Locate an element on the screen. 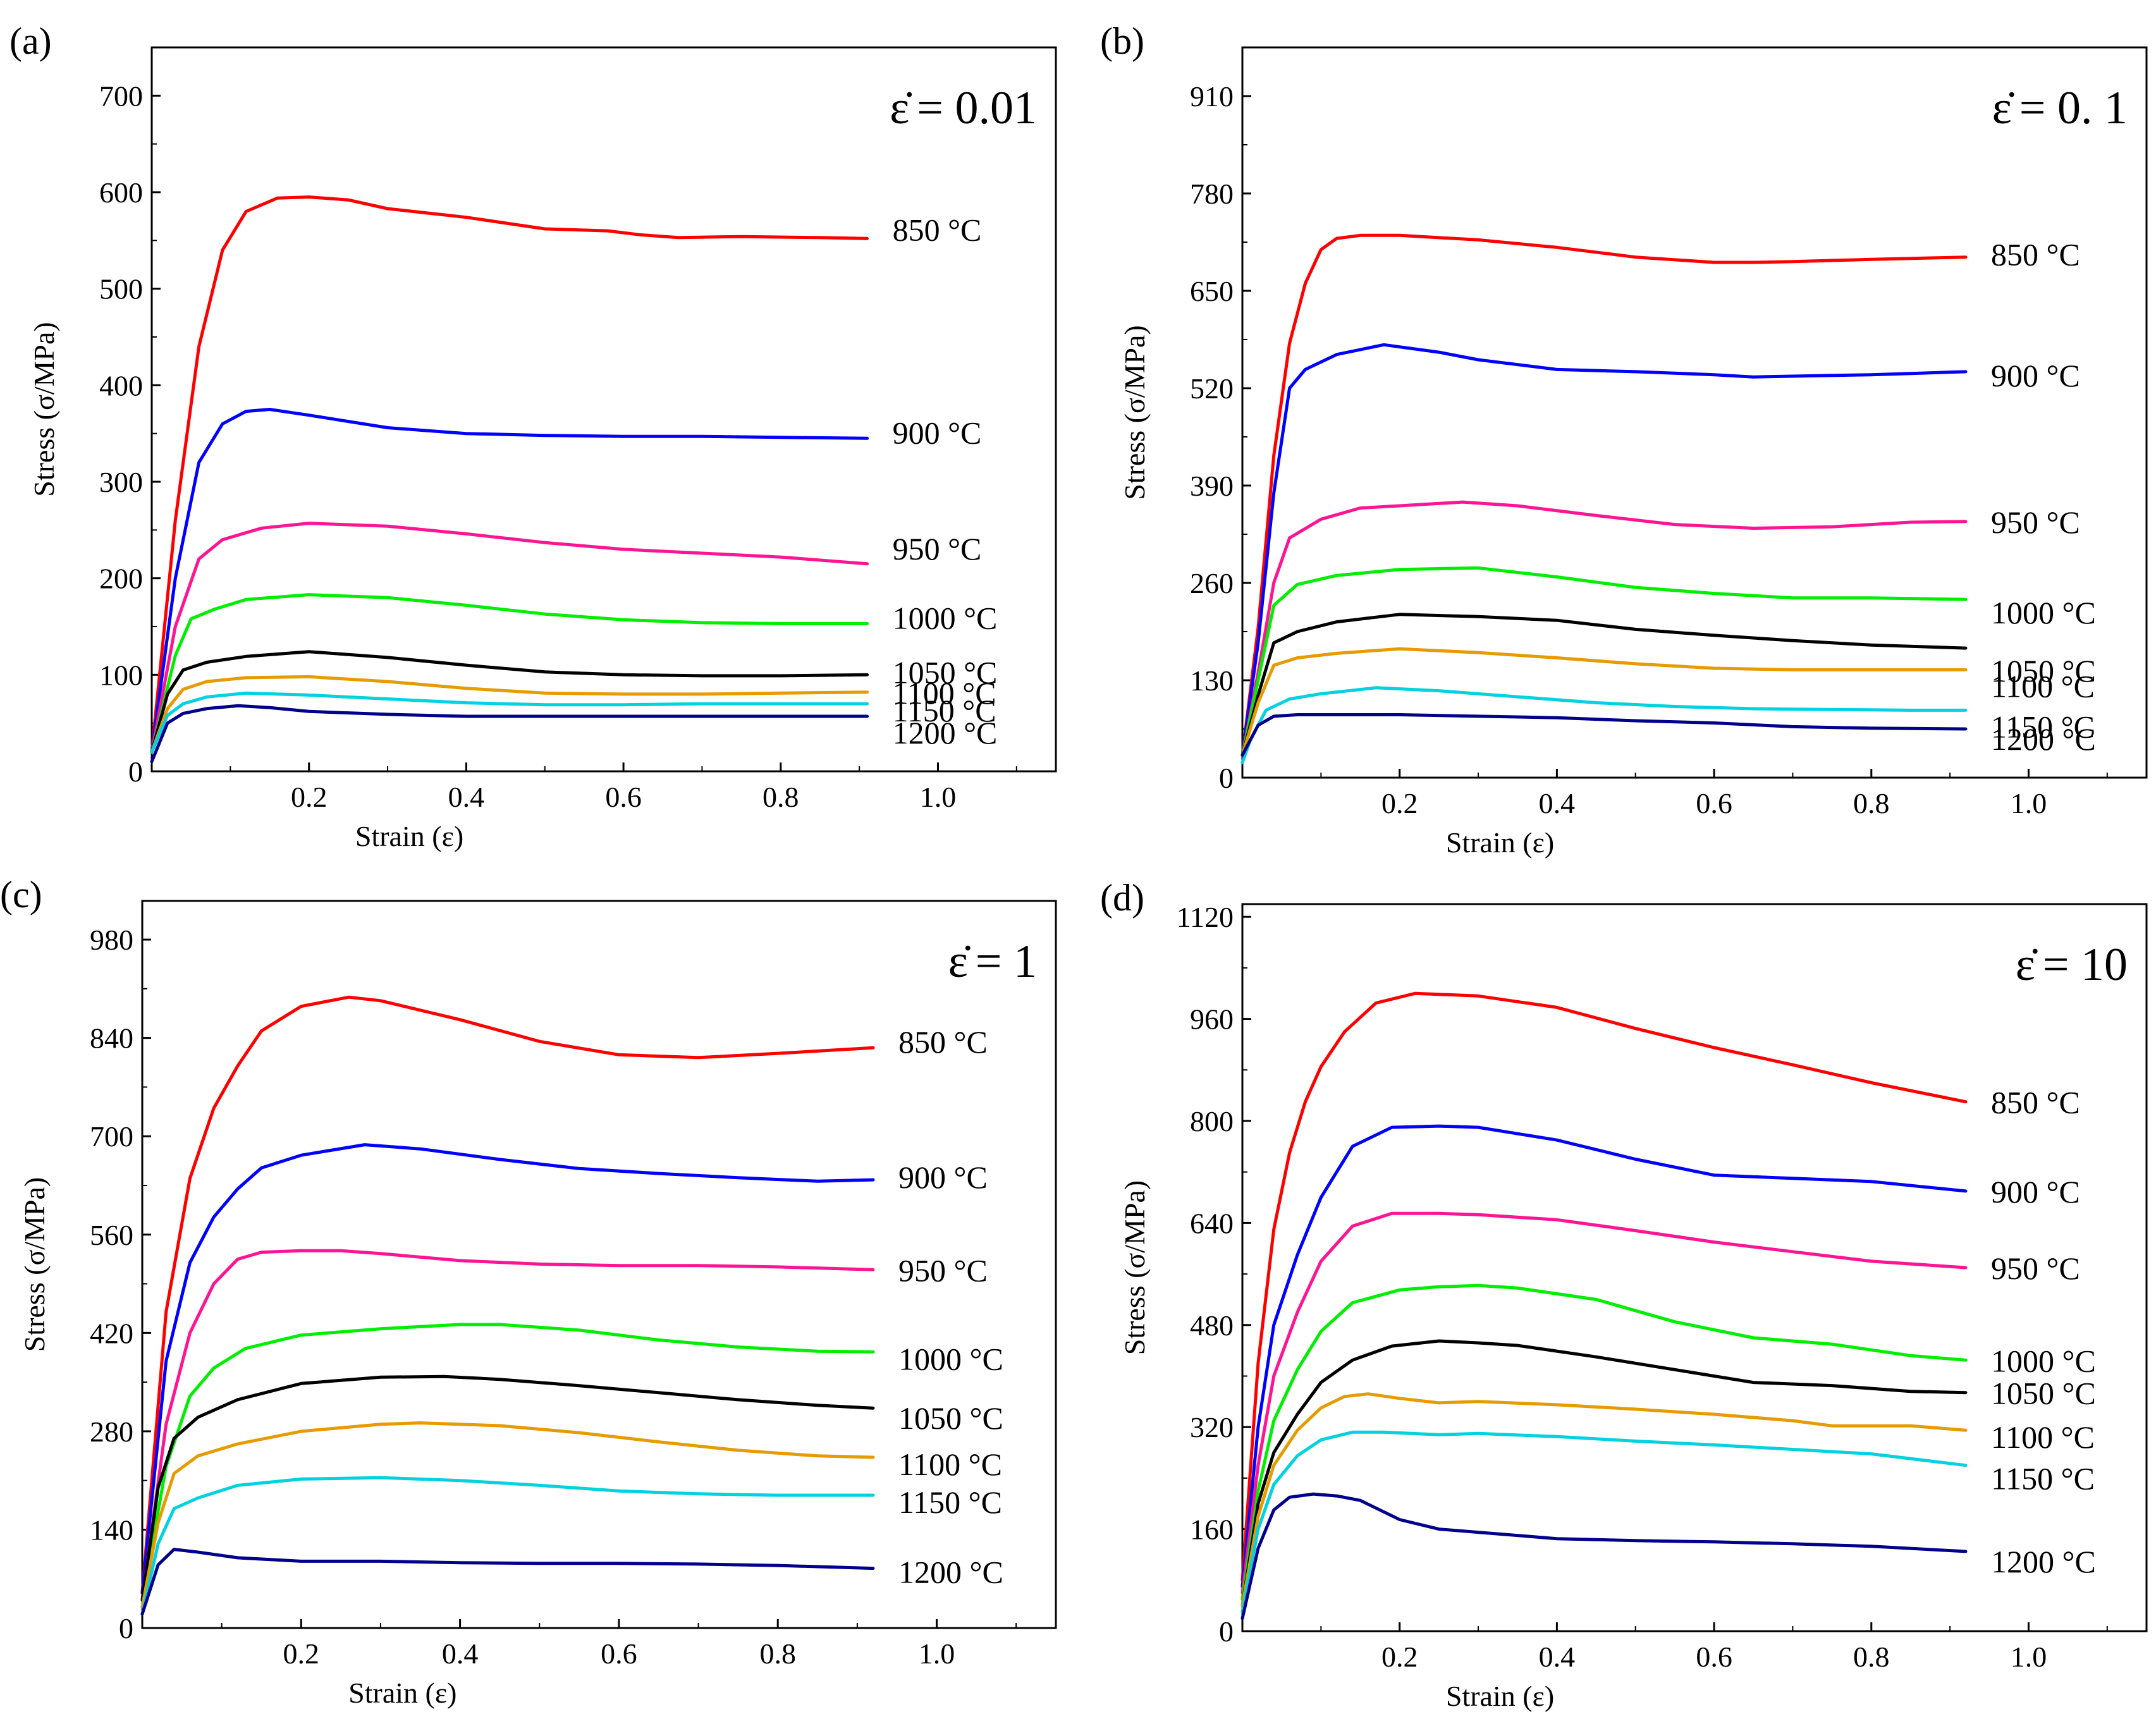  y-tick-label: 980 is located at coordinates (111, 940).